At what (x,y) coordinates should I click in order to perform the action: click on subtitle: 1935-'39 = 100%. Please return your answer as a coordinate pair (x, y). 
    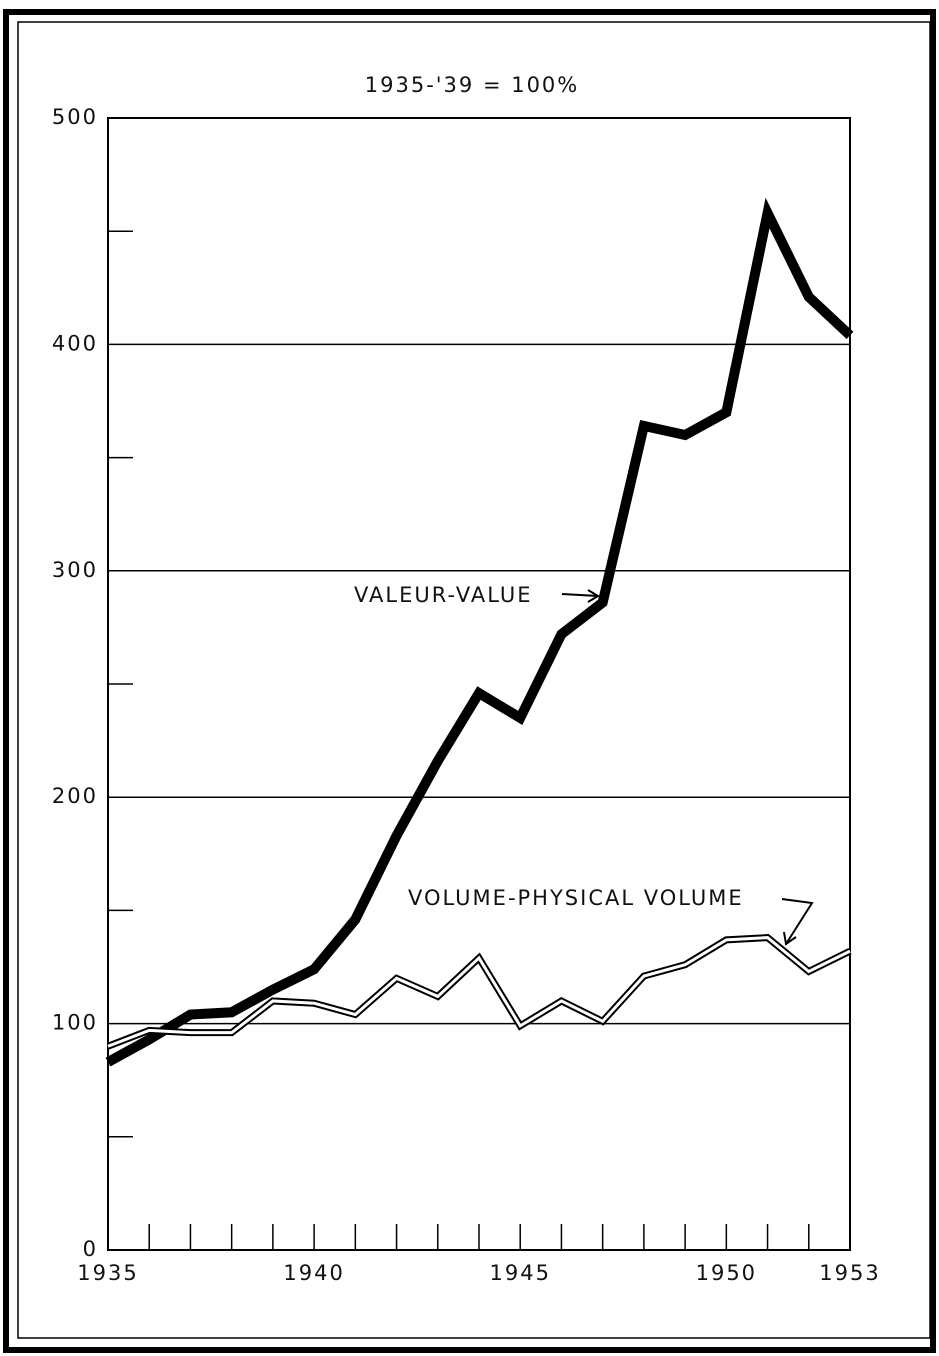
    Looking at the image, I should click on (472, 85).